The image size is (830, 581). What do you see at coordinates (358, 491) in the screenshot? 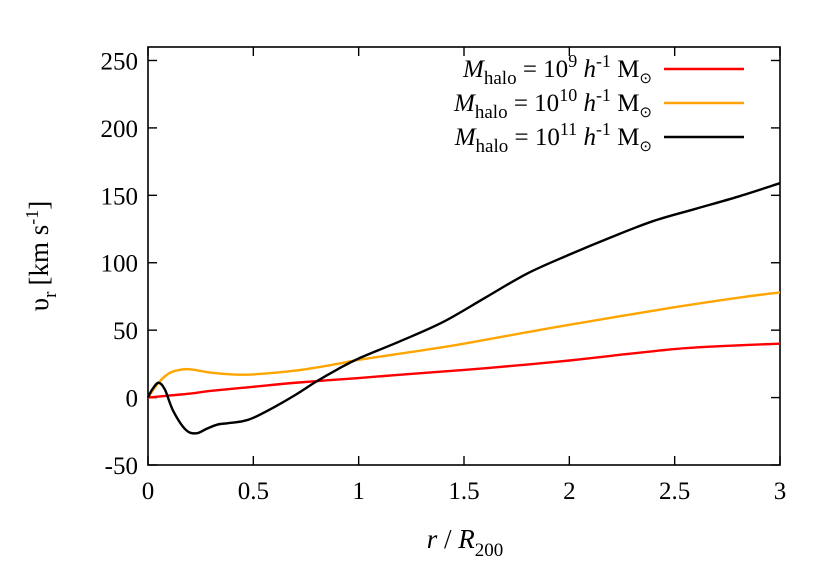
I see `x-tick-label: 1` at bounding box center [358, 491].